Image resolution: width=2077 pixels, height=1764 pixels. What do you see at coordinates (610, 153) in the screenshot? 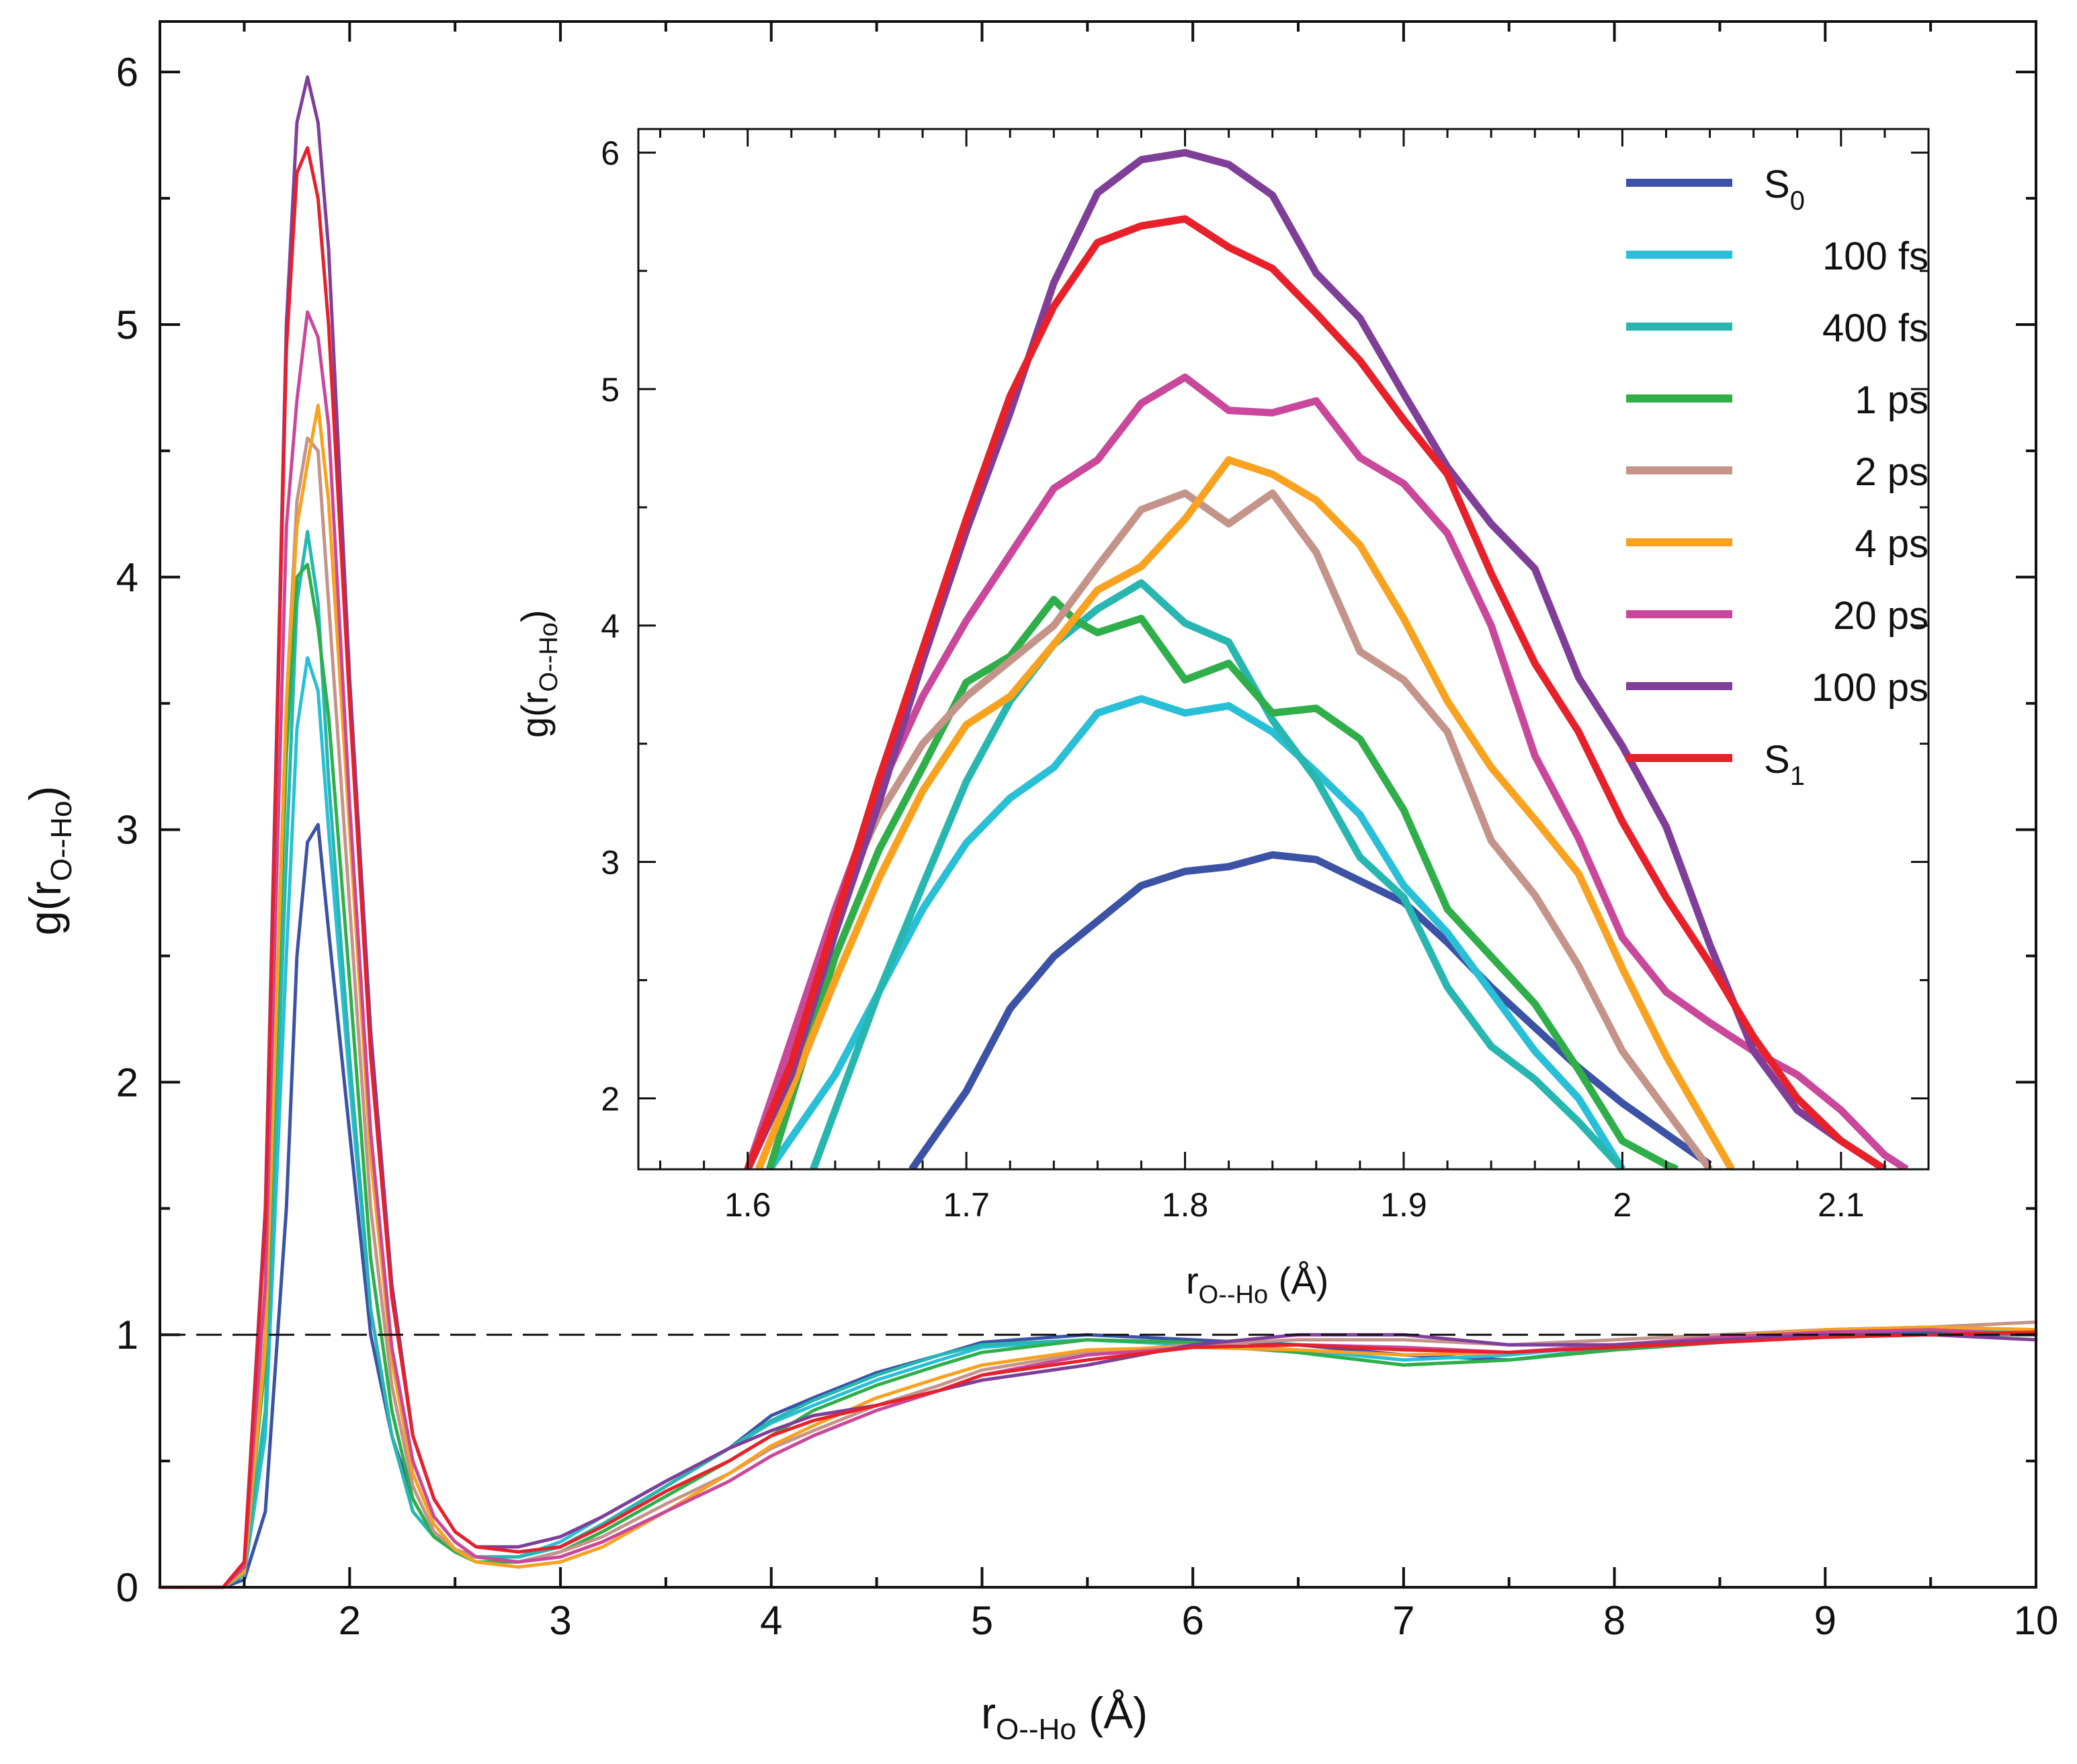
I see `inset-y-tick-label: 6` at bounding box center [610, 153].